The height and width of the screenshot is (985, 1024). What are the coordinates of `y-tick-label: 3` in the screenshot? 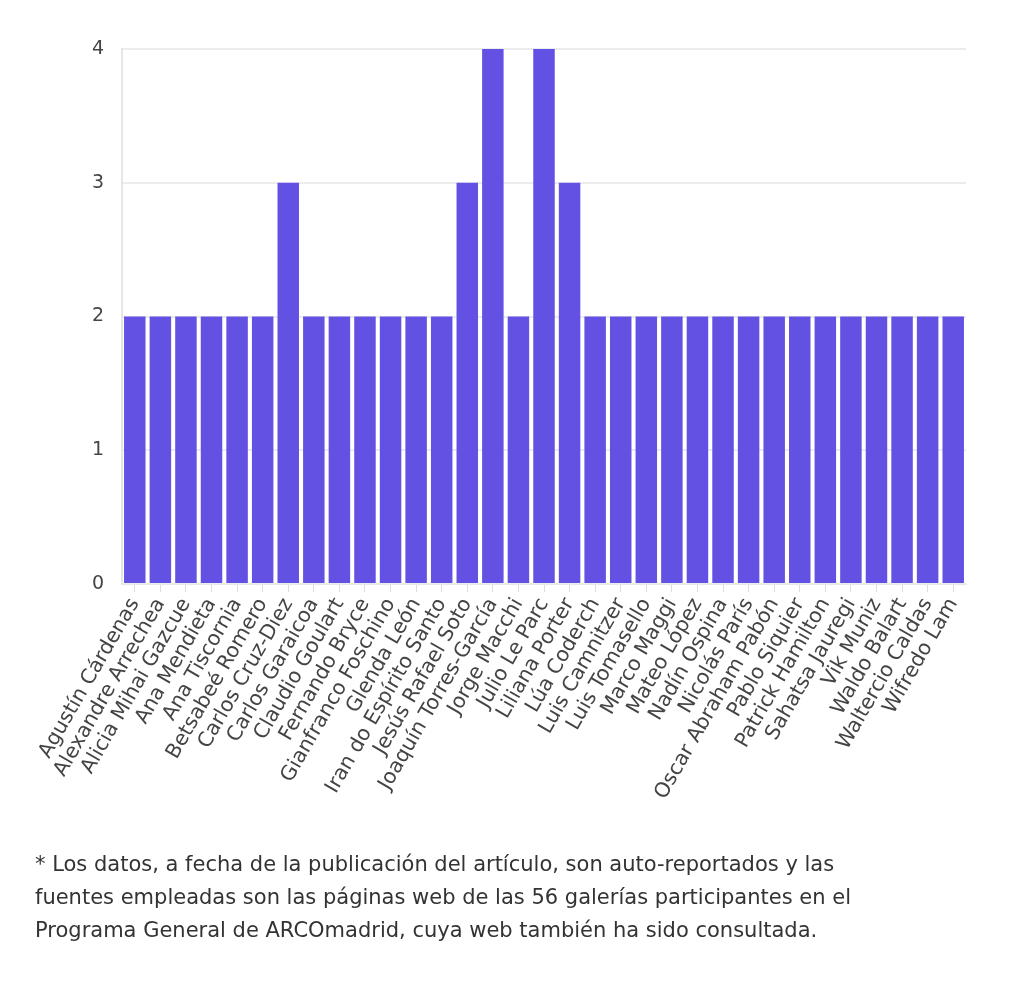 It's located at (97, 180).